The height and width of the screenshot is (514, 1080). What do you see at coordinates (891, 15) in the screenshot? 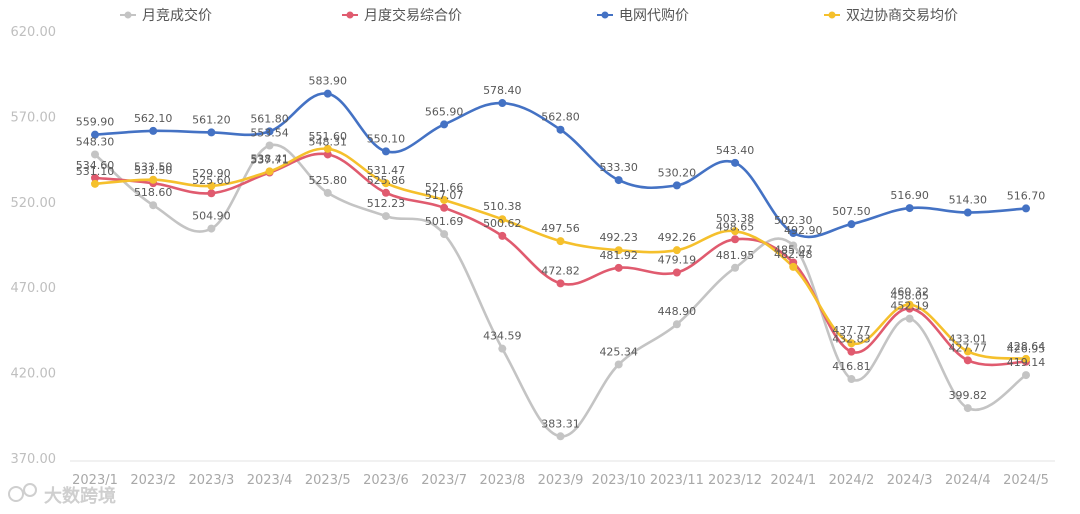
I see `legend-item: 双边协商交易均价` at bounding box center [891, 15].